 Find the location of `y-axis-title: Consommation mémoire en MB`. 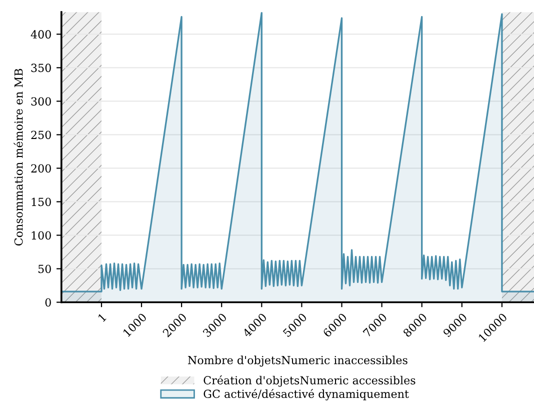

y-axis-title: Consommation mémoire en MB is located at coordinates (18, 157).